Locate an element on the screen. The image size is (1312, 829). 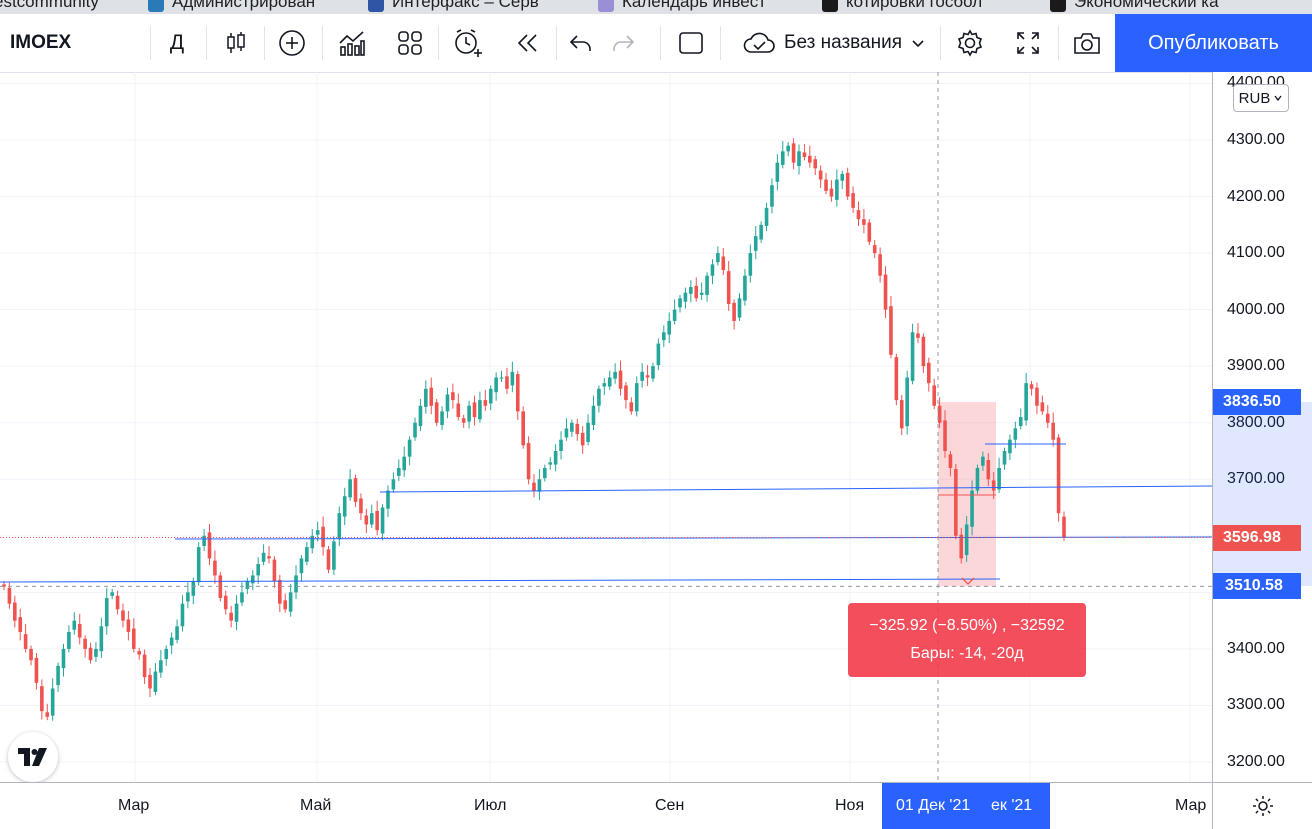
bookmark-item: котировки госбол is located at coordinates (902, 6).